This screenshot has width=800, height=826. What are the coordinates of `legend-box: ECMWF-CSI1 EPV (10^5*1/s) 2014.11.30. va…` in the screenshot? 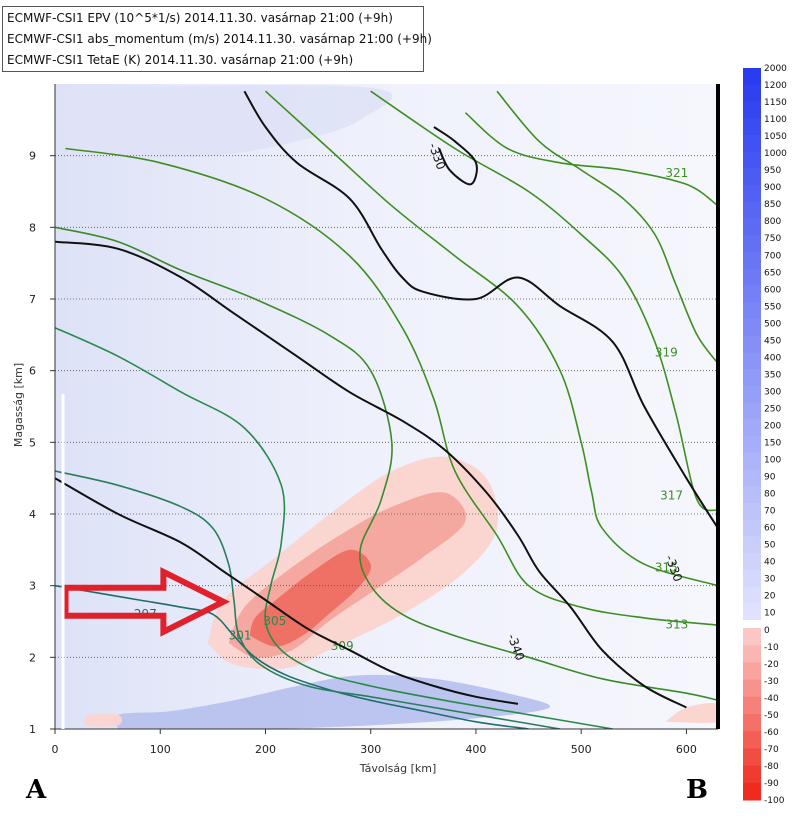 It's located at (217, 39).